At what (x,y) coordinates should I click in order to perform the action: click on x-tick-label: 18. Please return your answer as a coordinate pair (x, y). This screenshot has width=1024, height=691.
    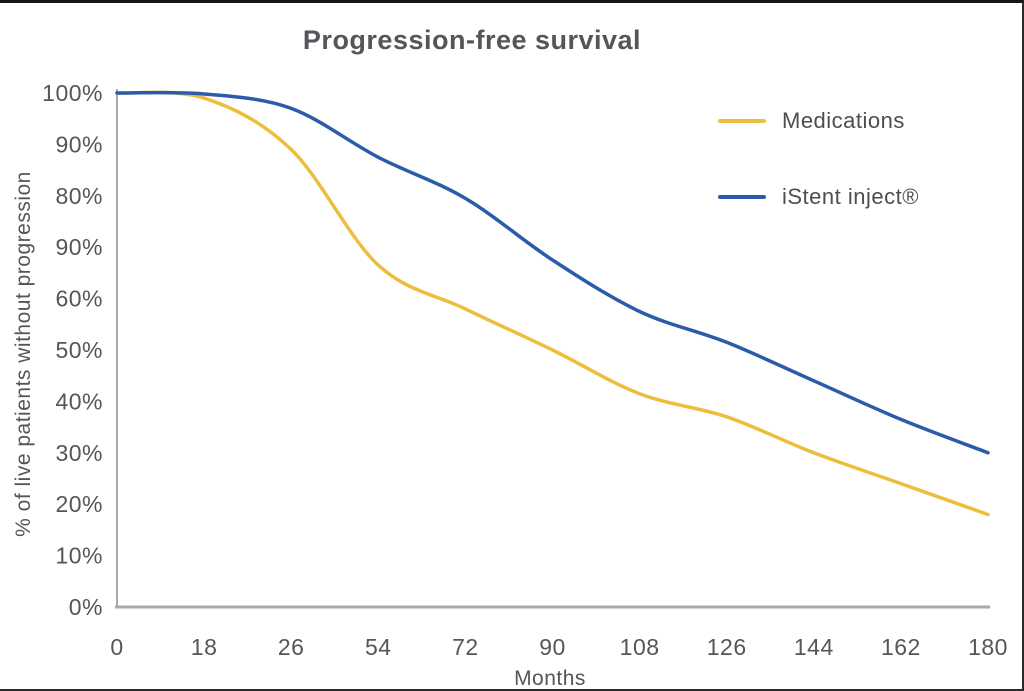
    Looking at the image, I should click on (204, 647).